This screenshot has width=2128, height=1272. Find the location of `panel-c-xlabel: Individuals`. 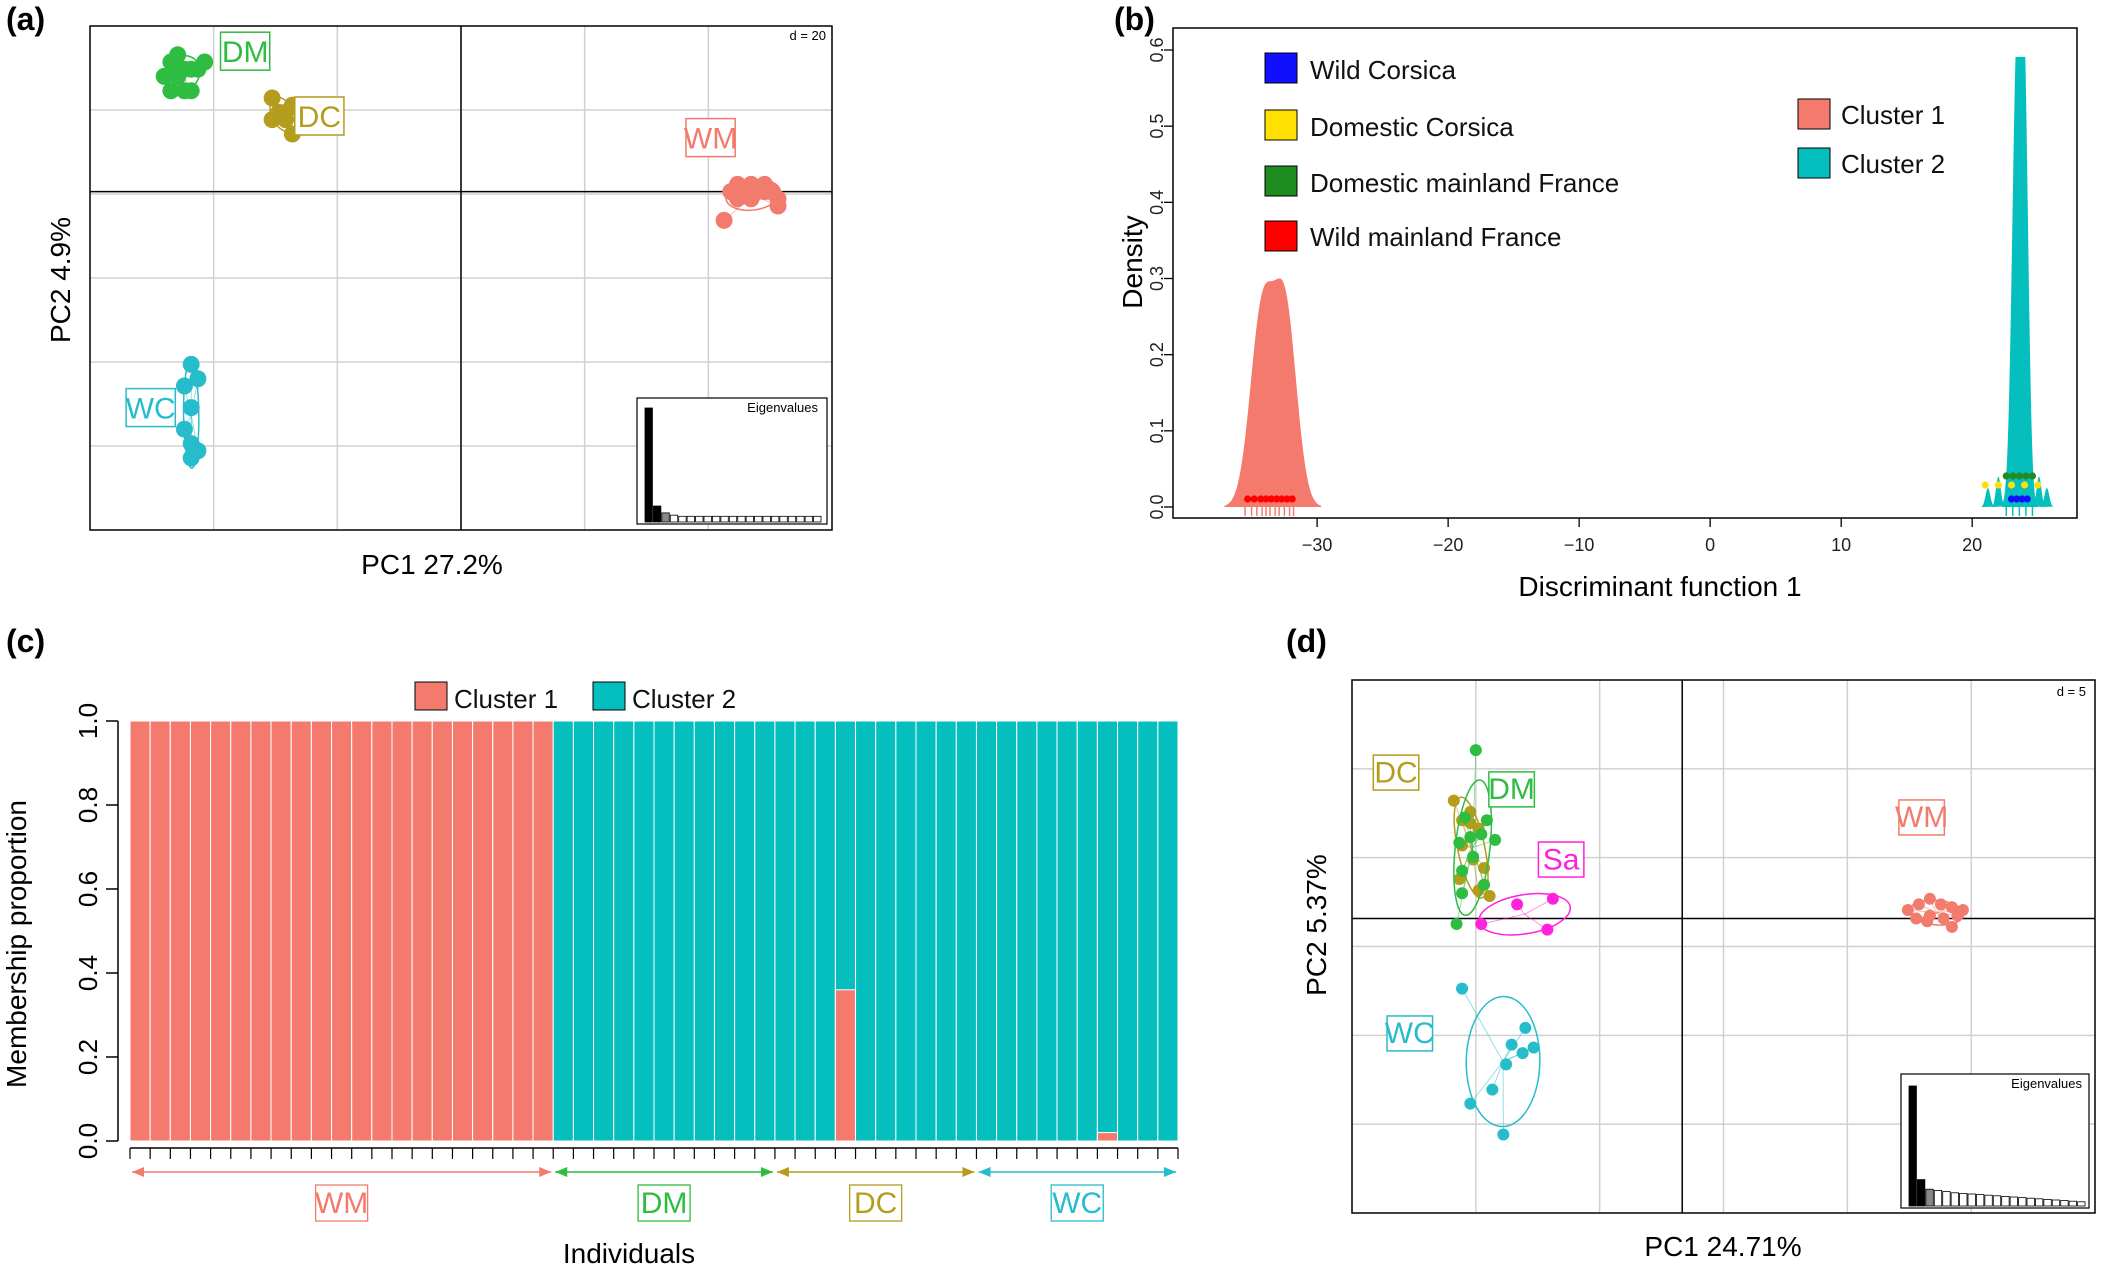

panel-c-xlabel: Individuals is located at coordinates (629, 1253).